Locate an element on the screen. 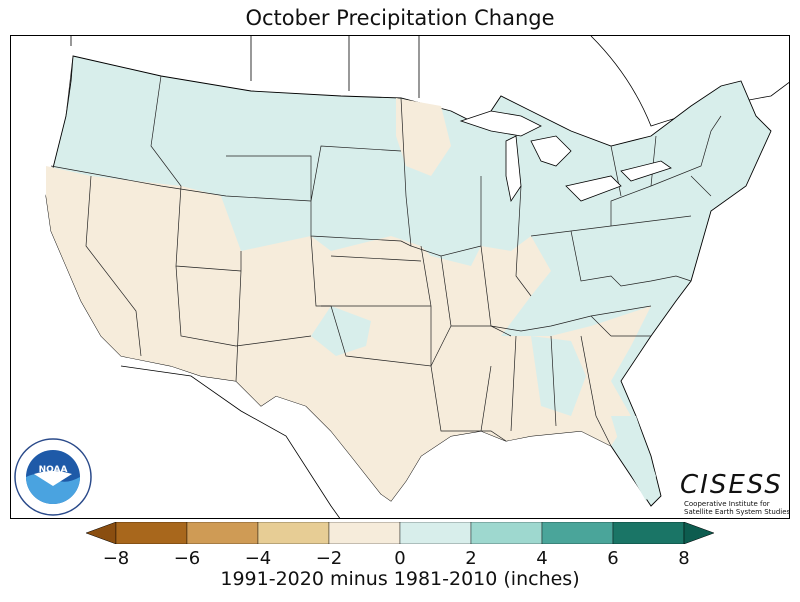  colorbar-tick-label: 2 is located at coordinates (471, 558).